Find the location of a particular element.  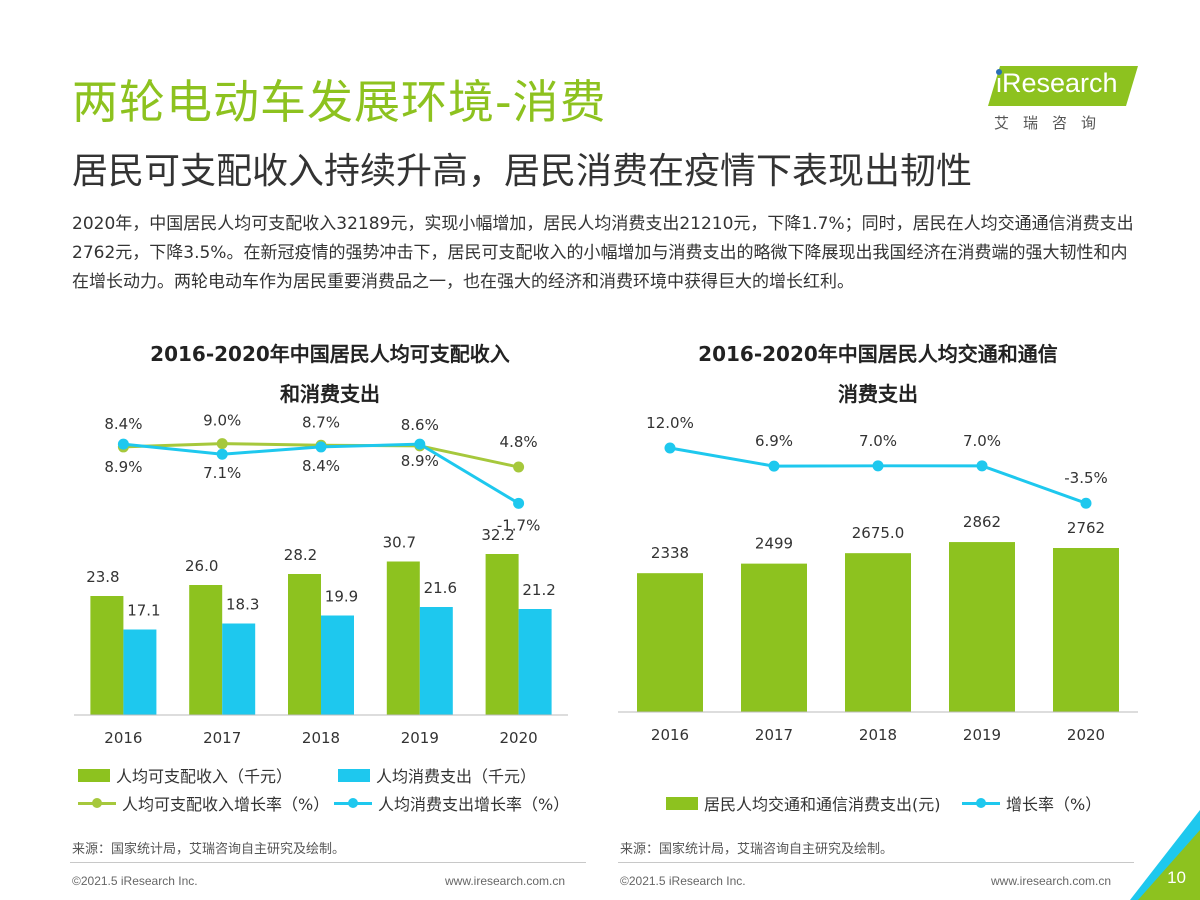

legend-swatch-green is located at coordinates (682, 803).